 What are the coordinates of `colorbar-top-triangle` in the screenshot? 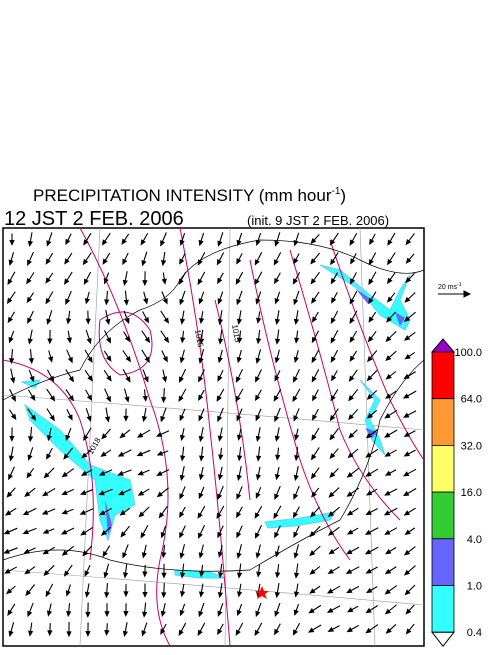 It's located at (443, 345).